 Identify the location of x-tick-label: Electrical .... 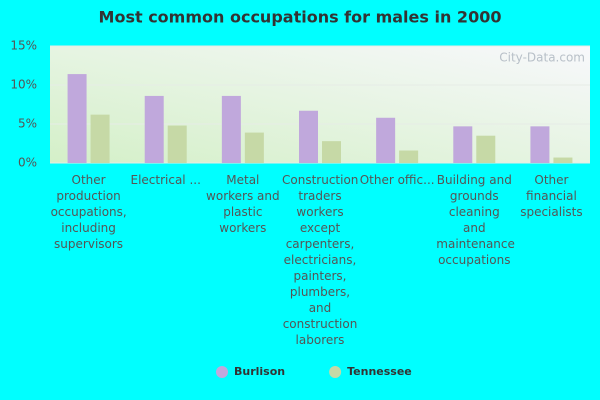
(165, 180).